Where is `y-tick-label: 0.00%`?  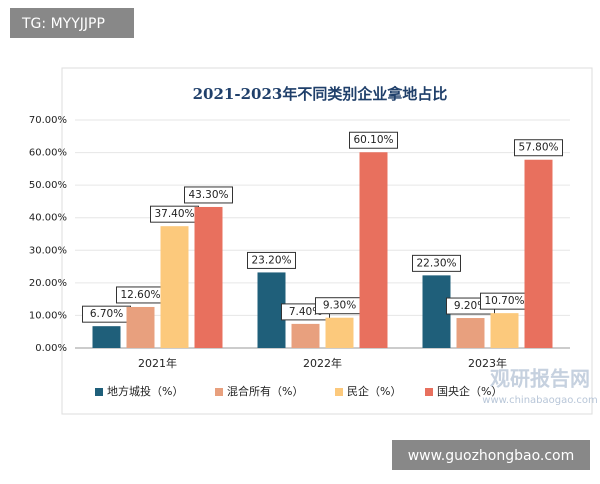
y-tick-label: 0.00% is located at coordinates (51, 348).